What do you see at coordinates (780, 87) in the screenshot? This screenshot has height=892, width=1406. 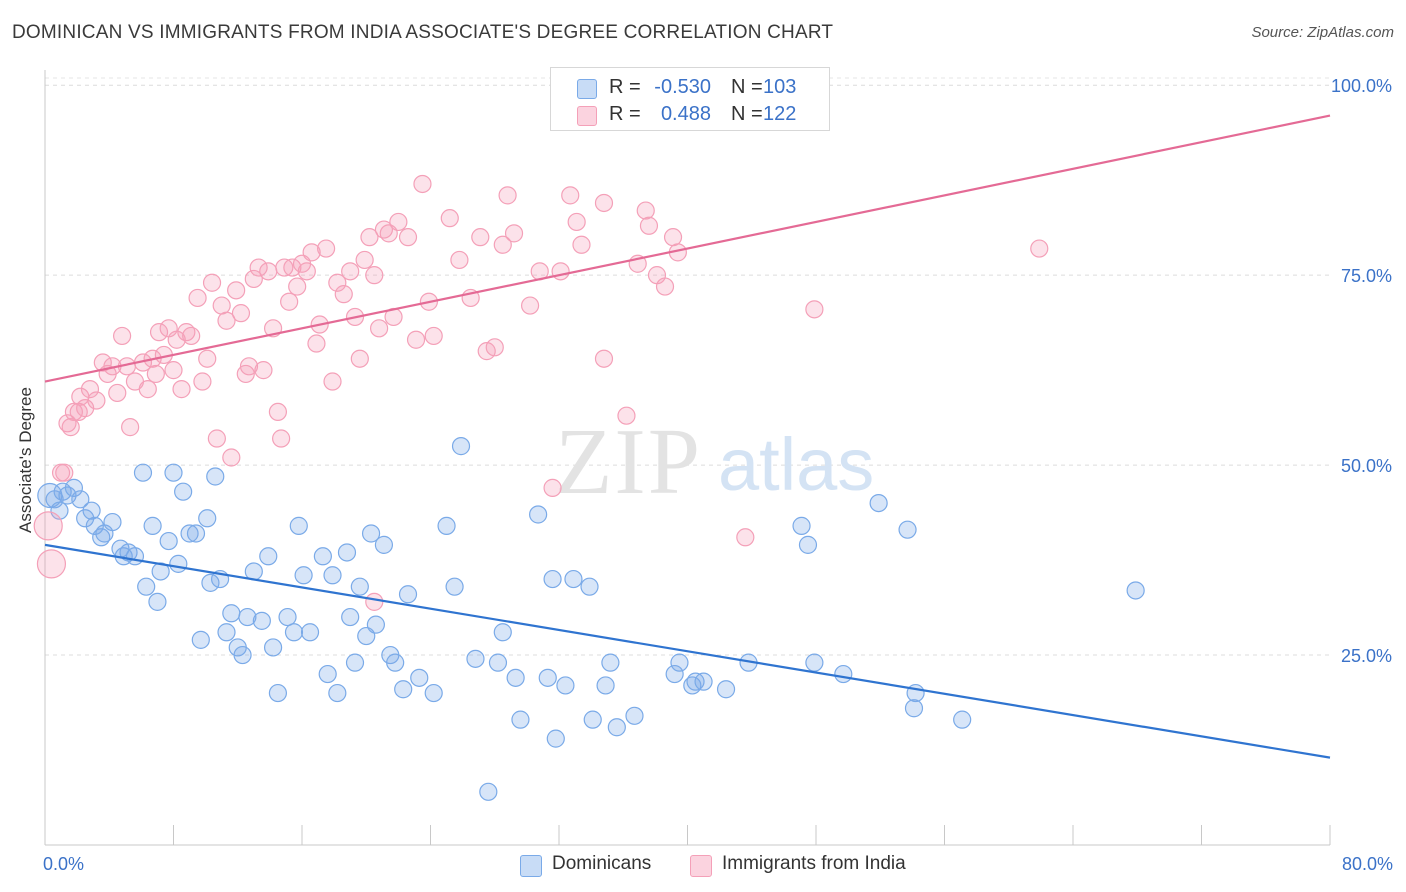 I see `legend-n-value: 103` at bounding box center [780, 87].